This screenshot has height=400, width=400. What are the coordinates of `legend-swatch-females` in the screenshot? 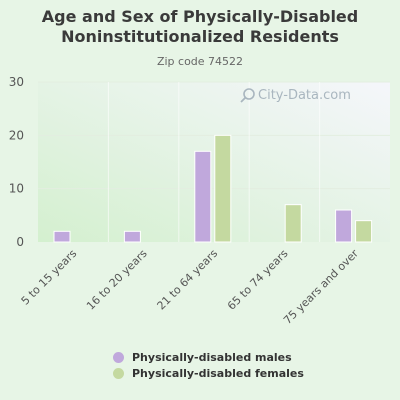 It's located at (118, 373).